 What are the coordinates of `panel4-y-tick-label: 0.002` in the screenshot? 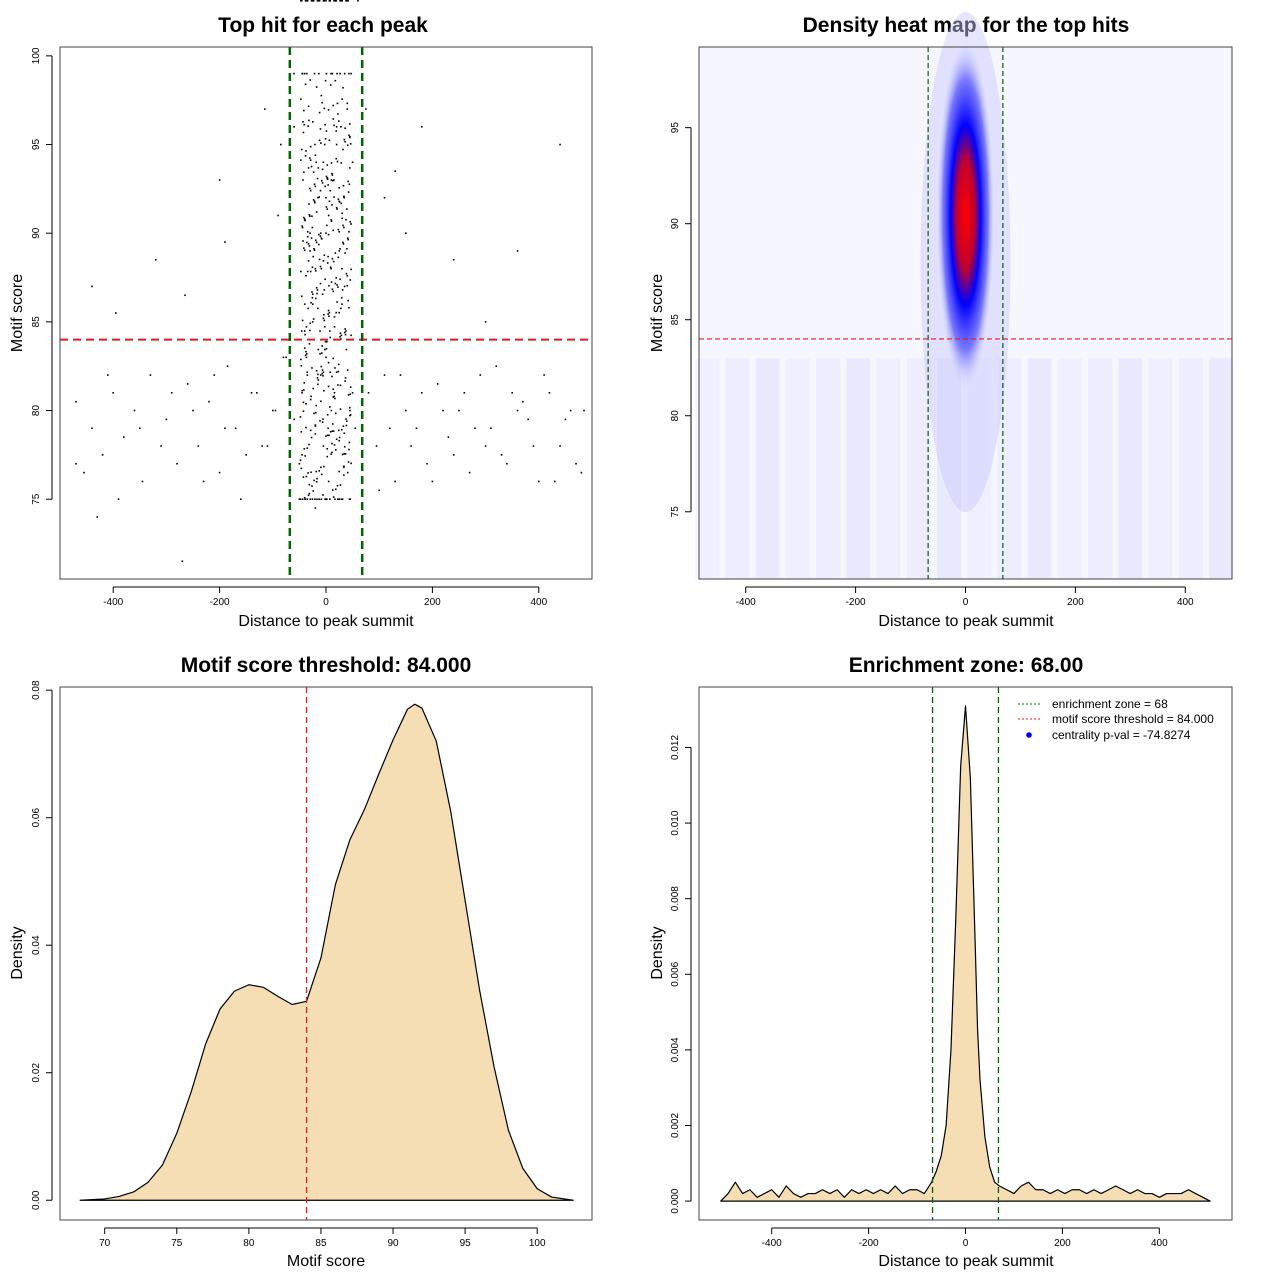 It's located at (675, 1125).